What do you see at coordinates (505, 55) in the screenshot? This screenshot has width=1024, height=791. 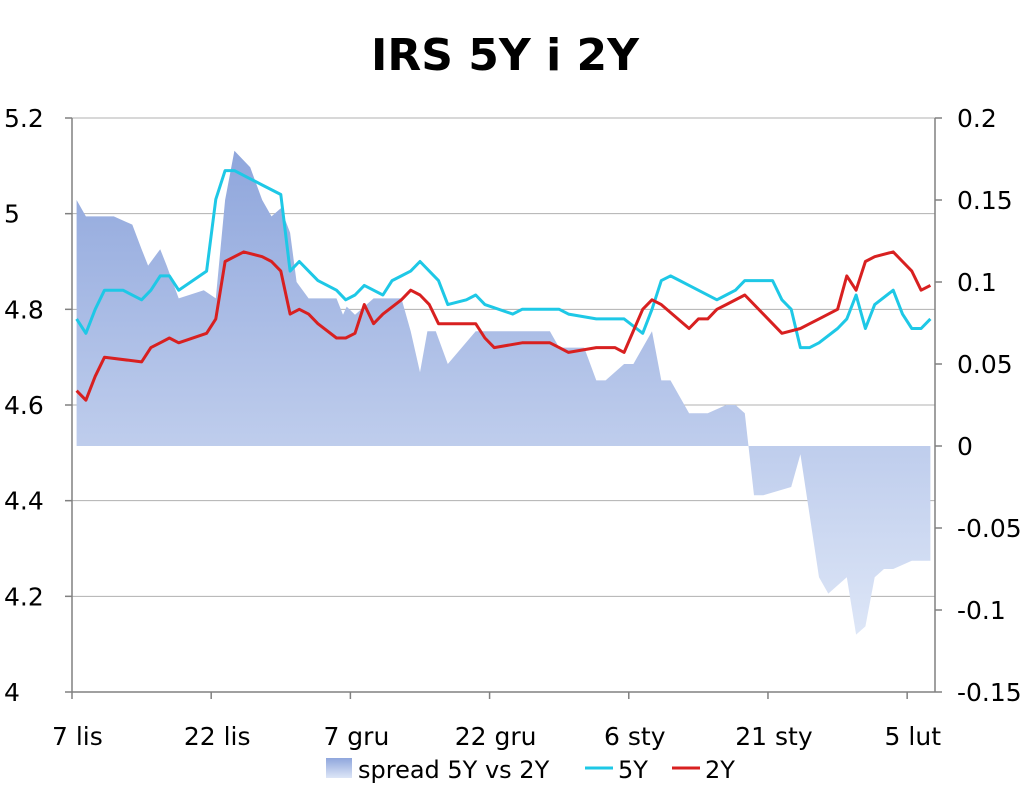 I see `chart-title: IRS 5Y i 2Y` at bounding box center [505, 55].